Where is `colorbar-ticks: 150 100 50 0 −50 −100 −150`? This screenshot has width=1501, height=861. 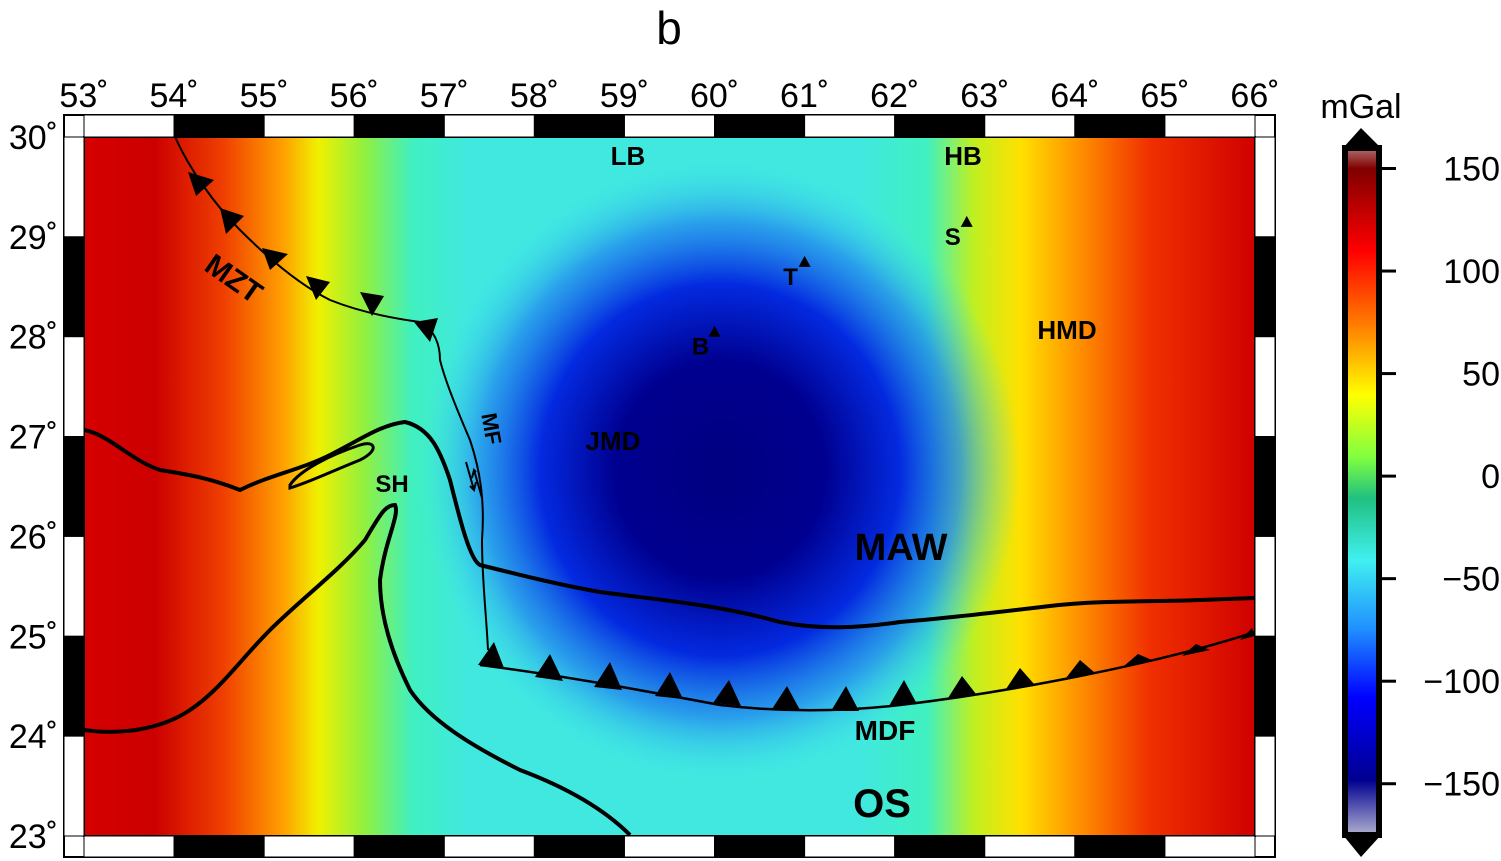
colorbar-ticks: 150 100 50 0 −50 −100 −150 is located at coordinates (1441, 477).